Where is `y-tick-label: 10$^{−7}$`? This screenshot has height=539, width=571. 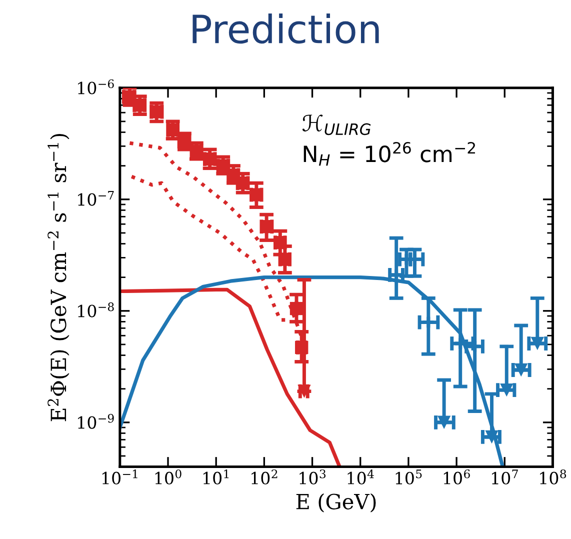 y-tick-label: 10$^{−7}$ is located at coordinates (96, 198).